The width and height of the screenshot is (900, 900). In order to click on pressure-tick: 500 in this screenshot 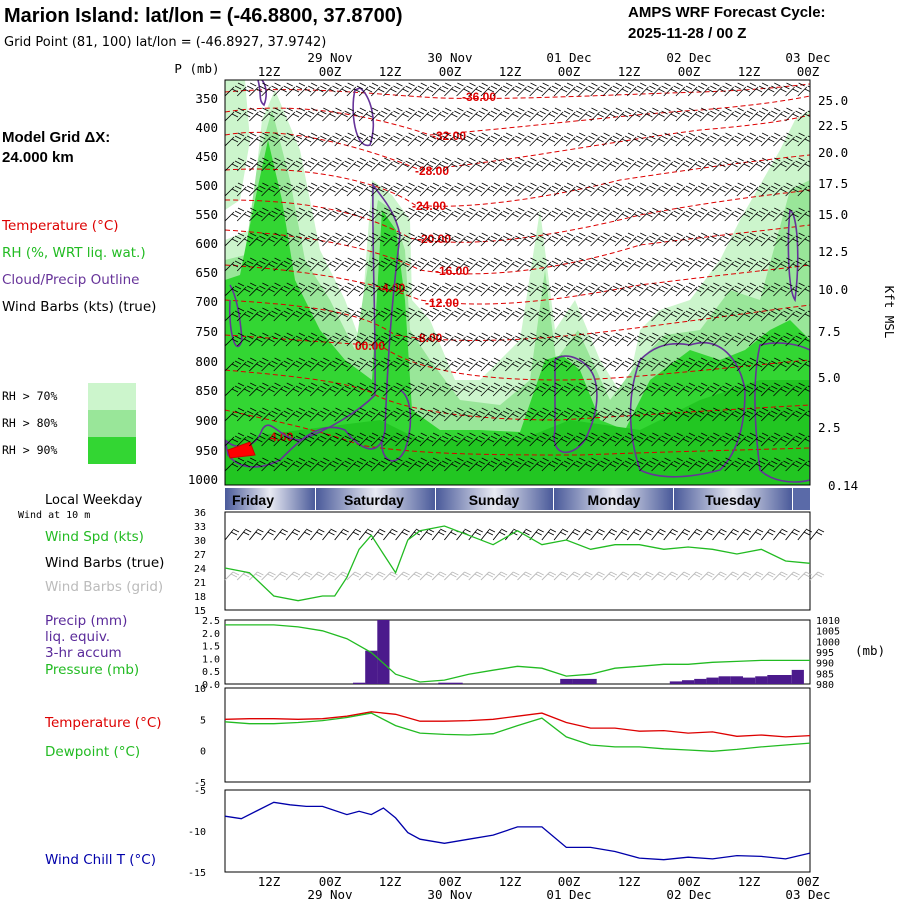, I will do `click(206, 185)`.